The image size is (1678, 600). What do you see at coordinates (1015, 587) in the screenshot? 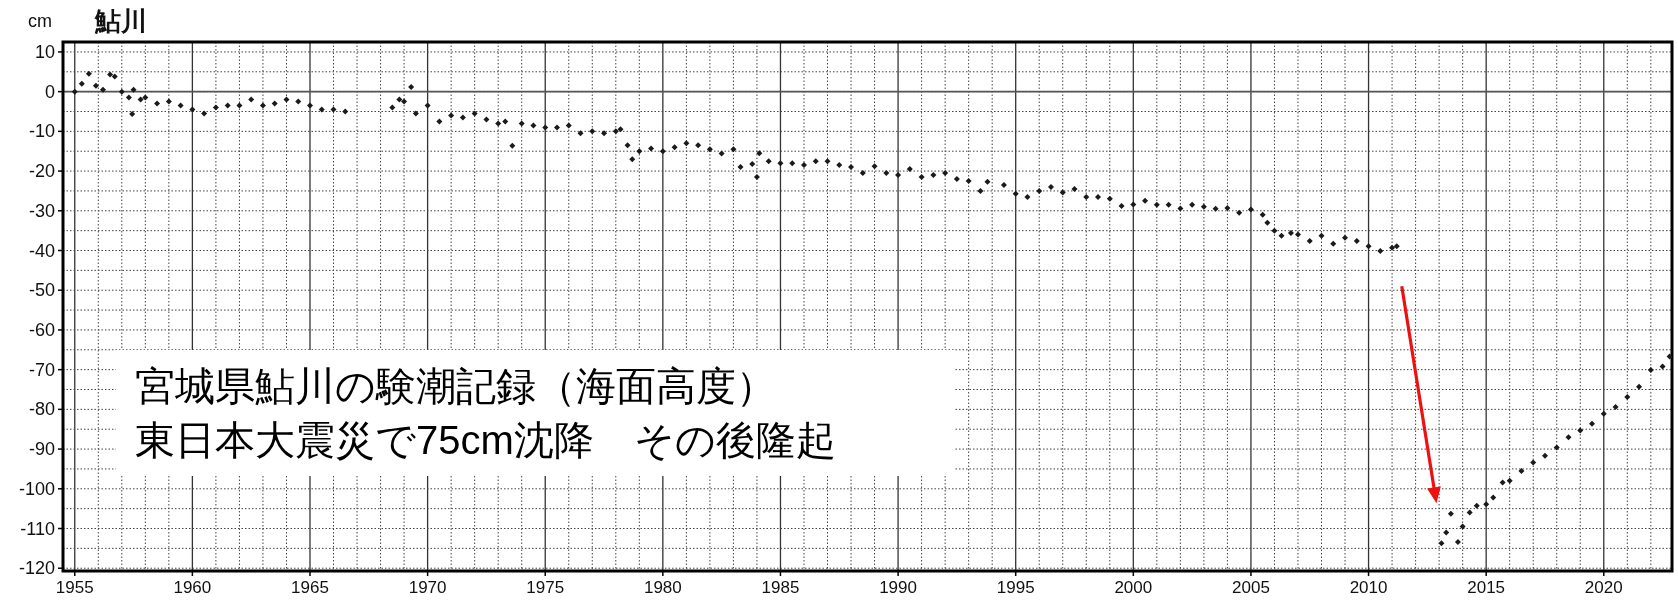
I see `x-tick-label: 1995` at bounding box center [1015, 587].